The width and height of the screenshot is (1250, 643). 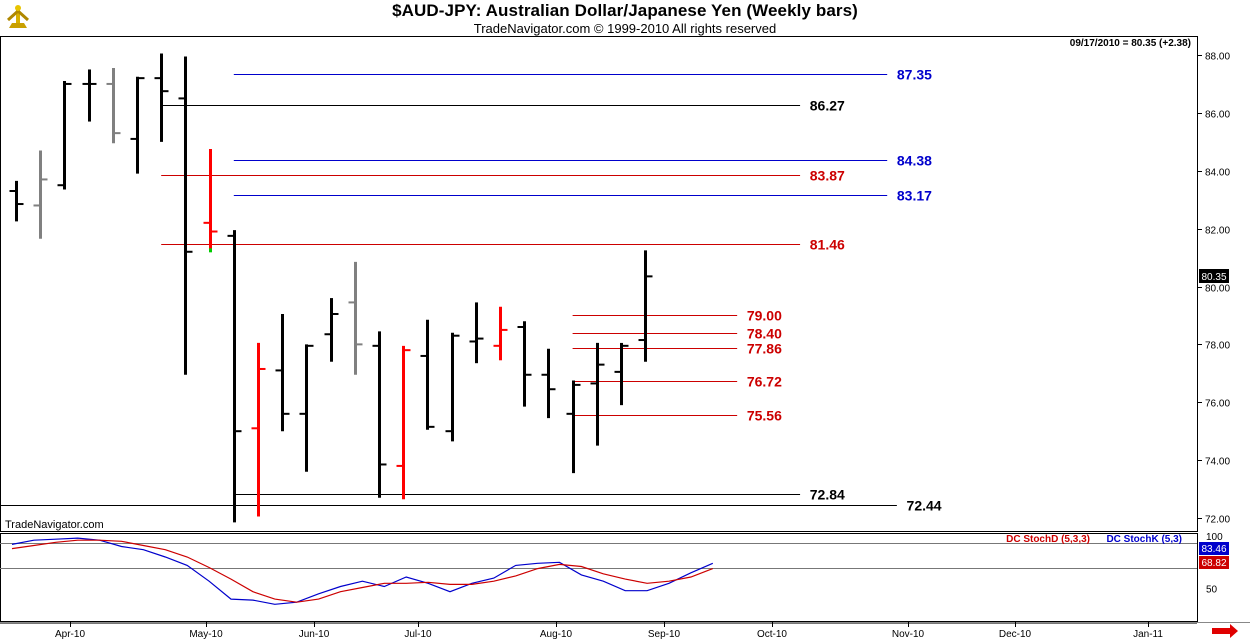 What do you see at coordinates (1217, 57) in the screenshot?
I see `price-tick-label: 88.00` at bounding box center [1217, 57].